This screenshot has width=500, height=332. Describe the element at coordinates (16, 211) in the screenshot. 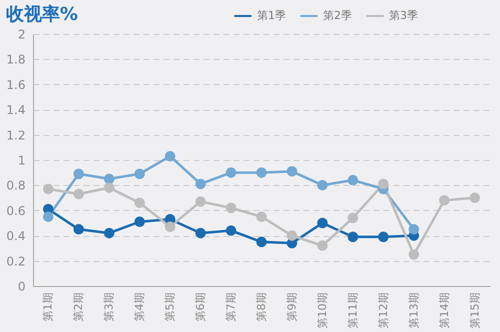

I see `y-tick-label: 0.6` at that location.